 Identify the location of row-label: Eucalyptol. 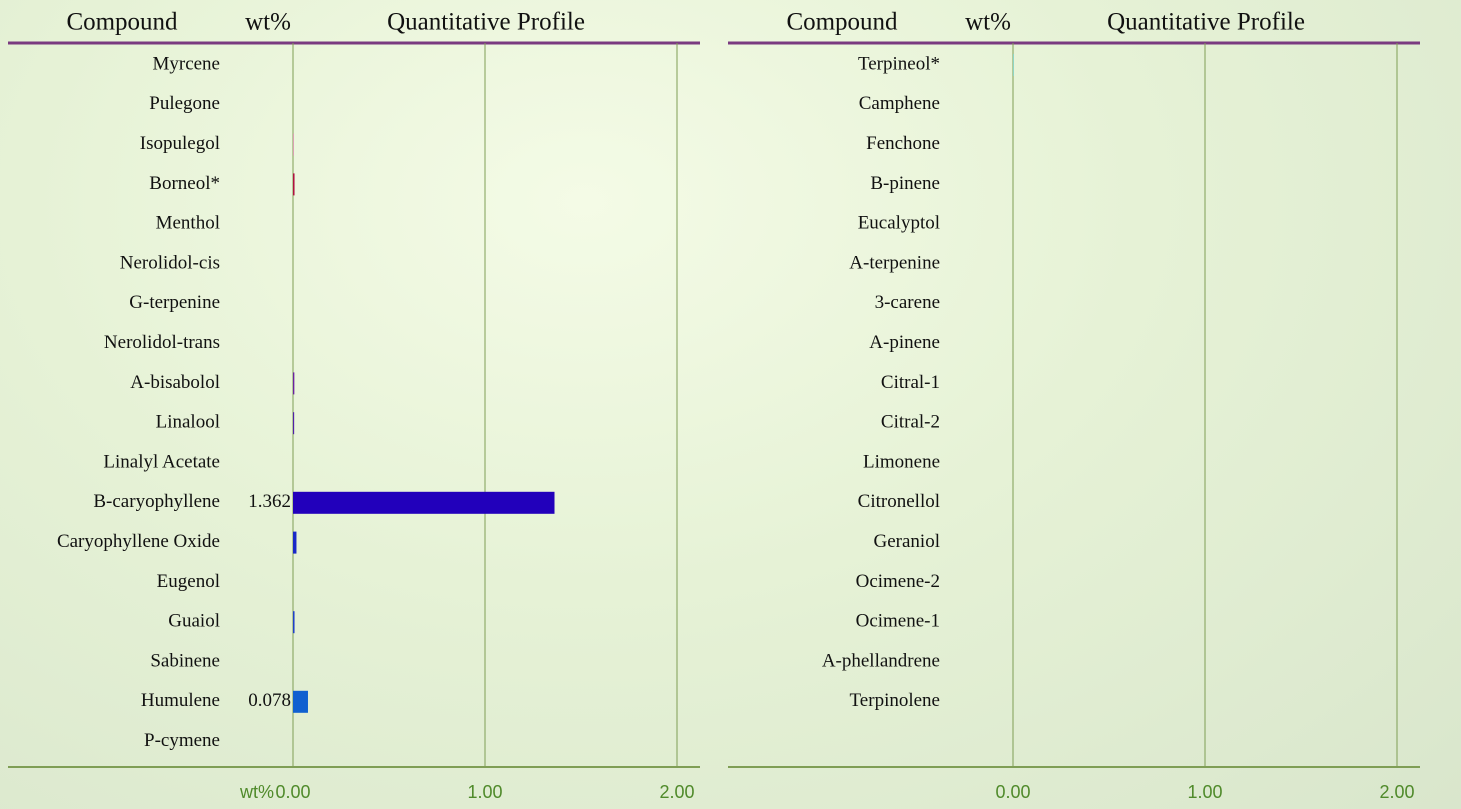
(899, 223).